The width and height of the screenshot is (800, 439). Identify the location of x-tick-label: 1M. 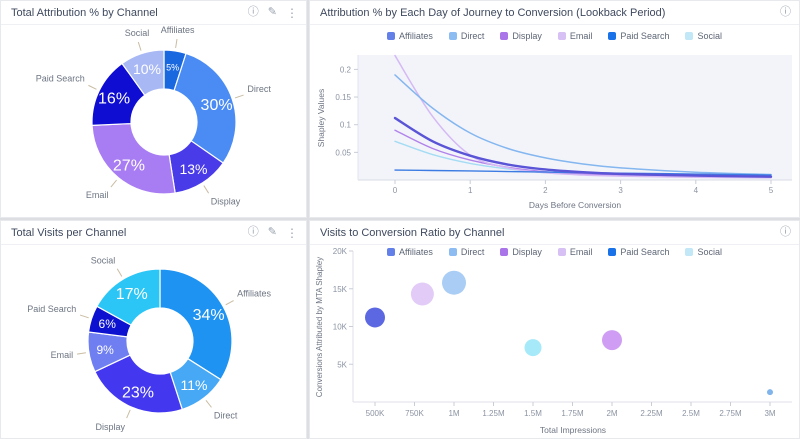
(453, 413).